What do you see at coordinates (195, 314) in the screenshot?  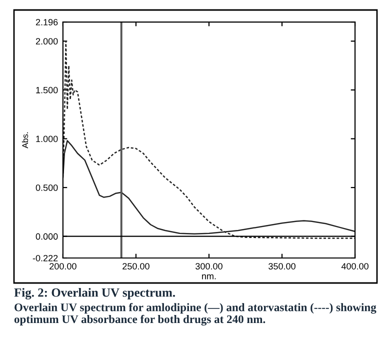 I see `text: Overlain UV spectrum for amlodipine (—) and atorvastatin (----) showing optimum UV absorbance for both drugs at 240 nm.` at bounding box center [195, 314].